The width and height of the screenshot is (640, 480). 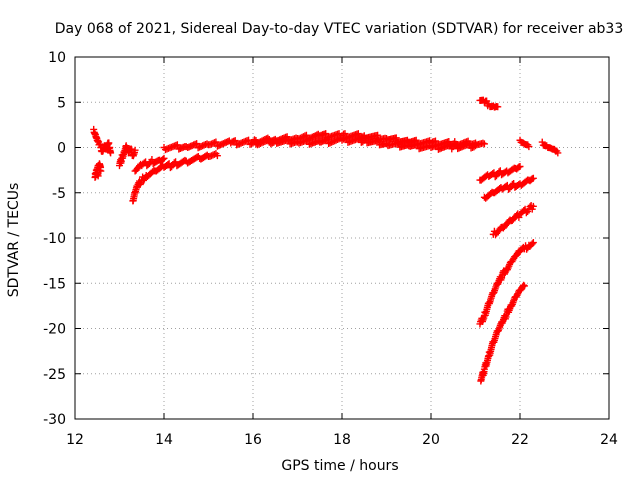 What do you see at coordinates (550, 147) in the screenshot?
I see `series-arc-o` at bounding box center [550, 147].